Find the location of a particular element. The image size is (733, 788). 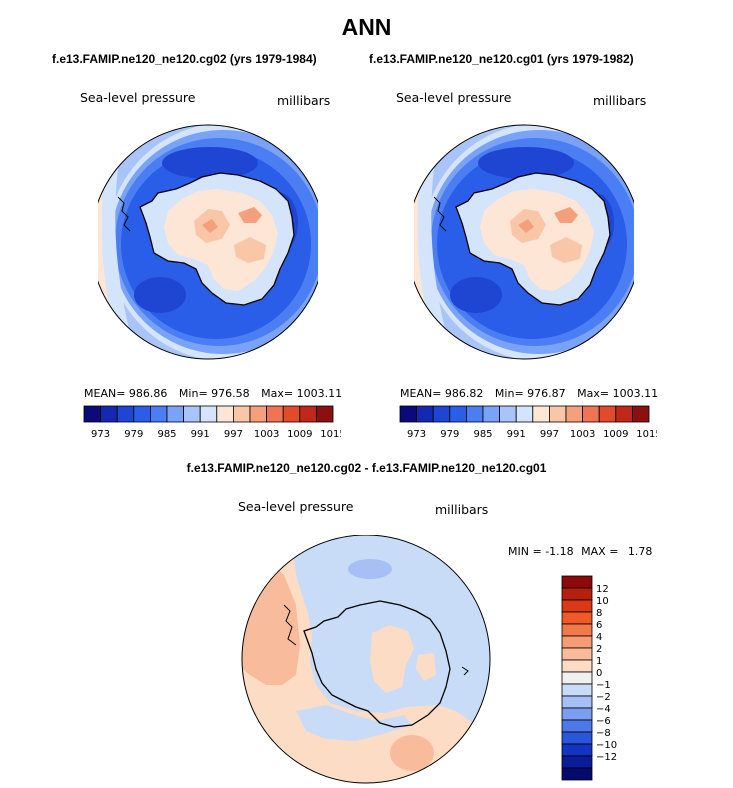

diff-colorbar-tick-label: −2 is located at coordinates (603, 697).